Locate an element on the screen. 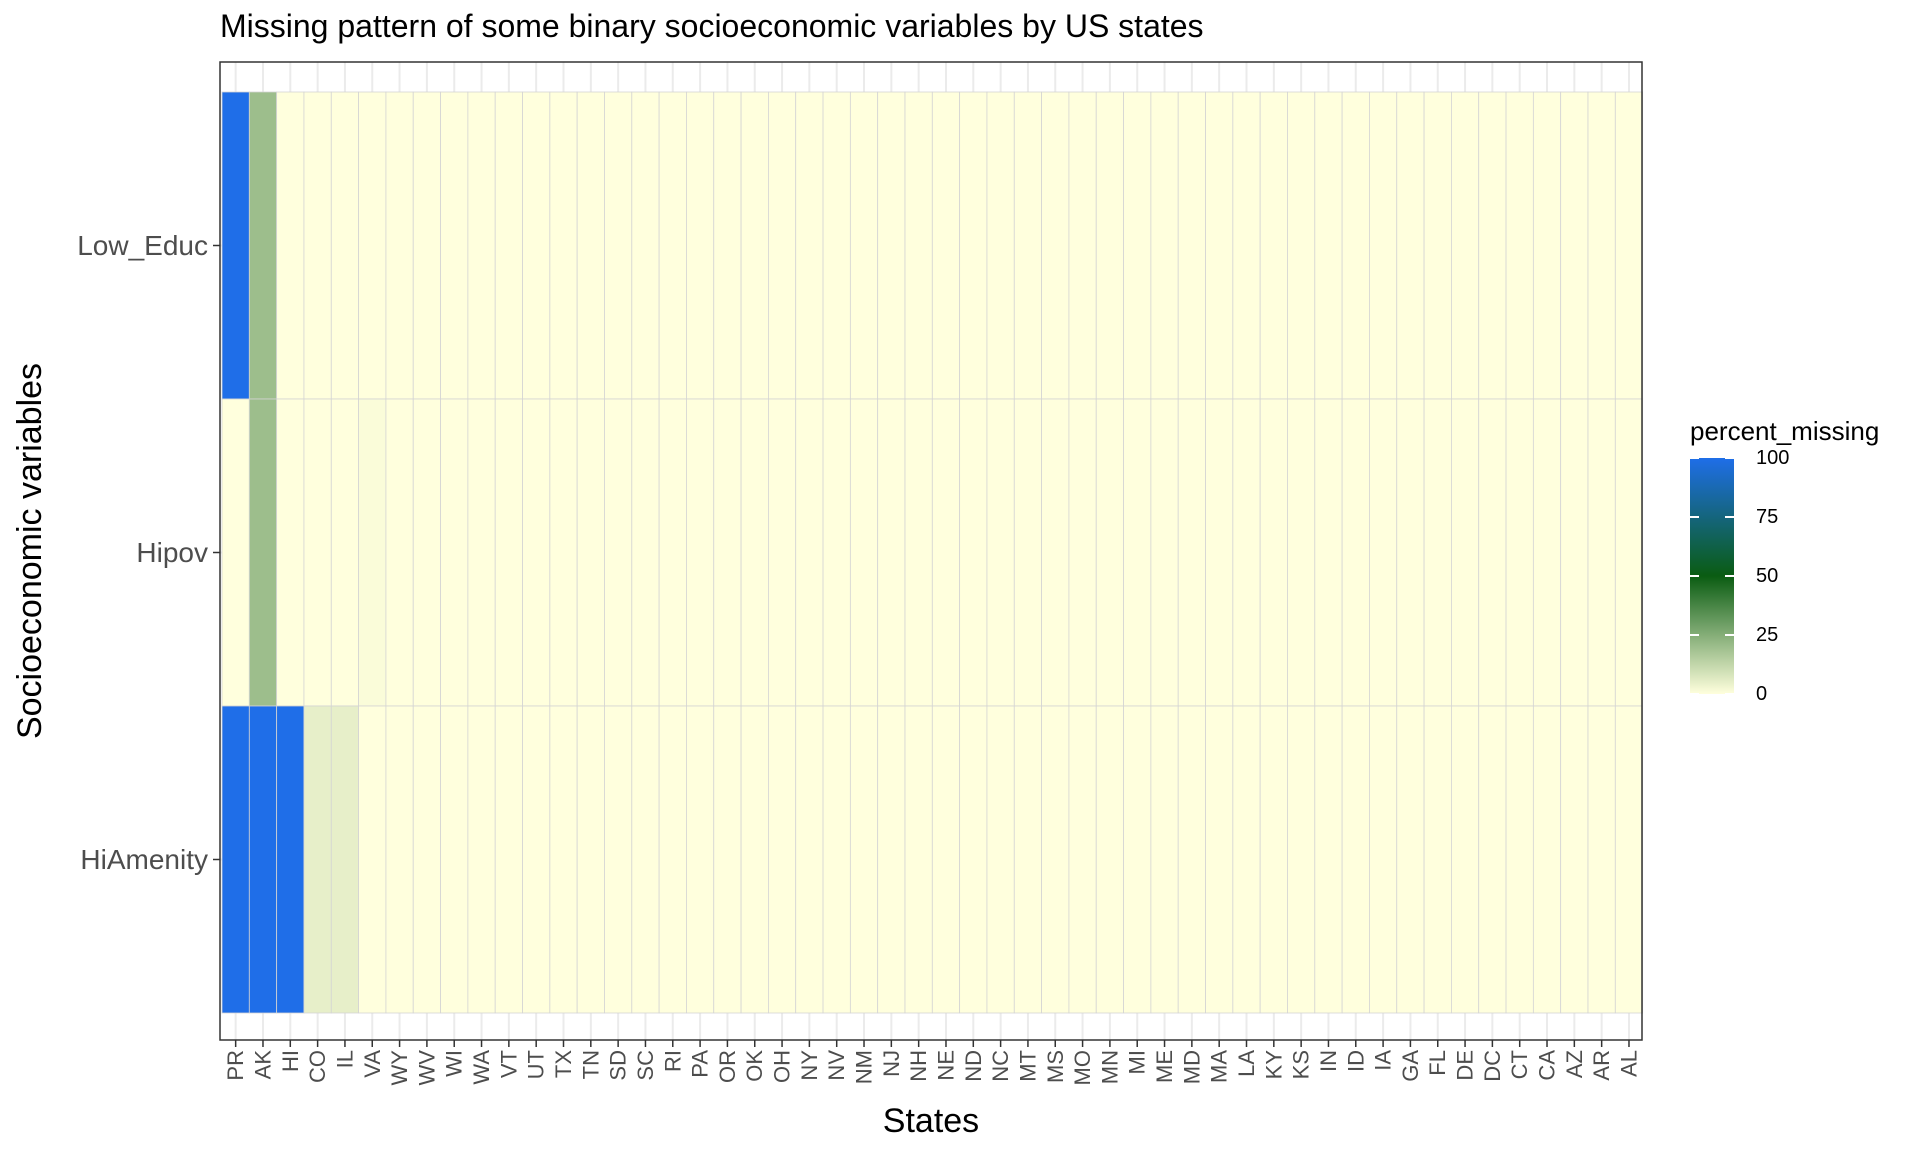 This screenshot has height=1152, width=1920. x-tick-label: SD is located at coordinates (618, 1065).